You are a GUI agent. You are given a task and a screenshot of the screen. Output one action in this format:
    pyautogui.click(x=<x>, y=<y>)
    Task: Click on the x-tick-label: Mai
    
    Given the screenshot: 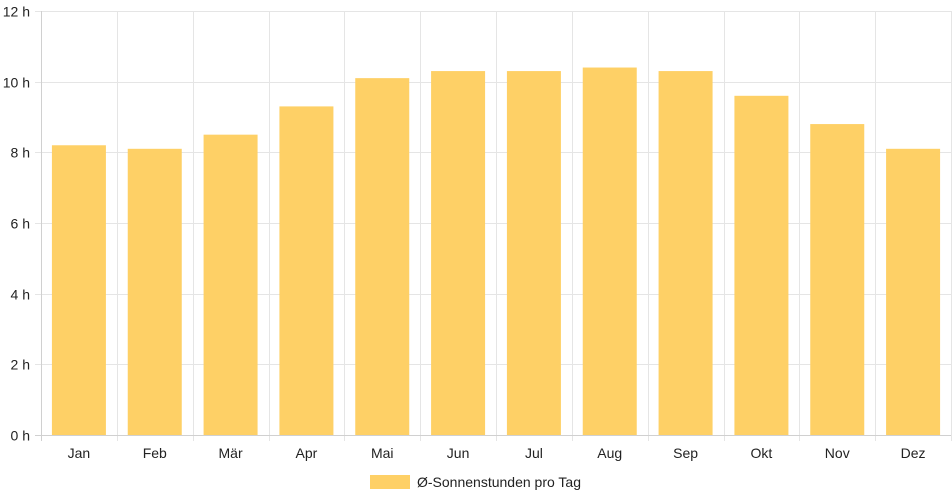 What is the action you would take?
    pyautogui.click(x=382, y=453)
    